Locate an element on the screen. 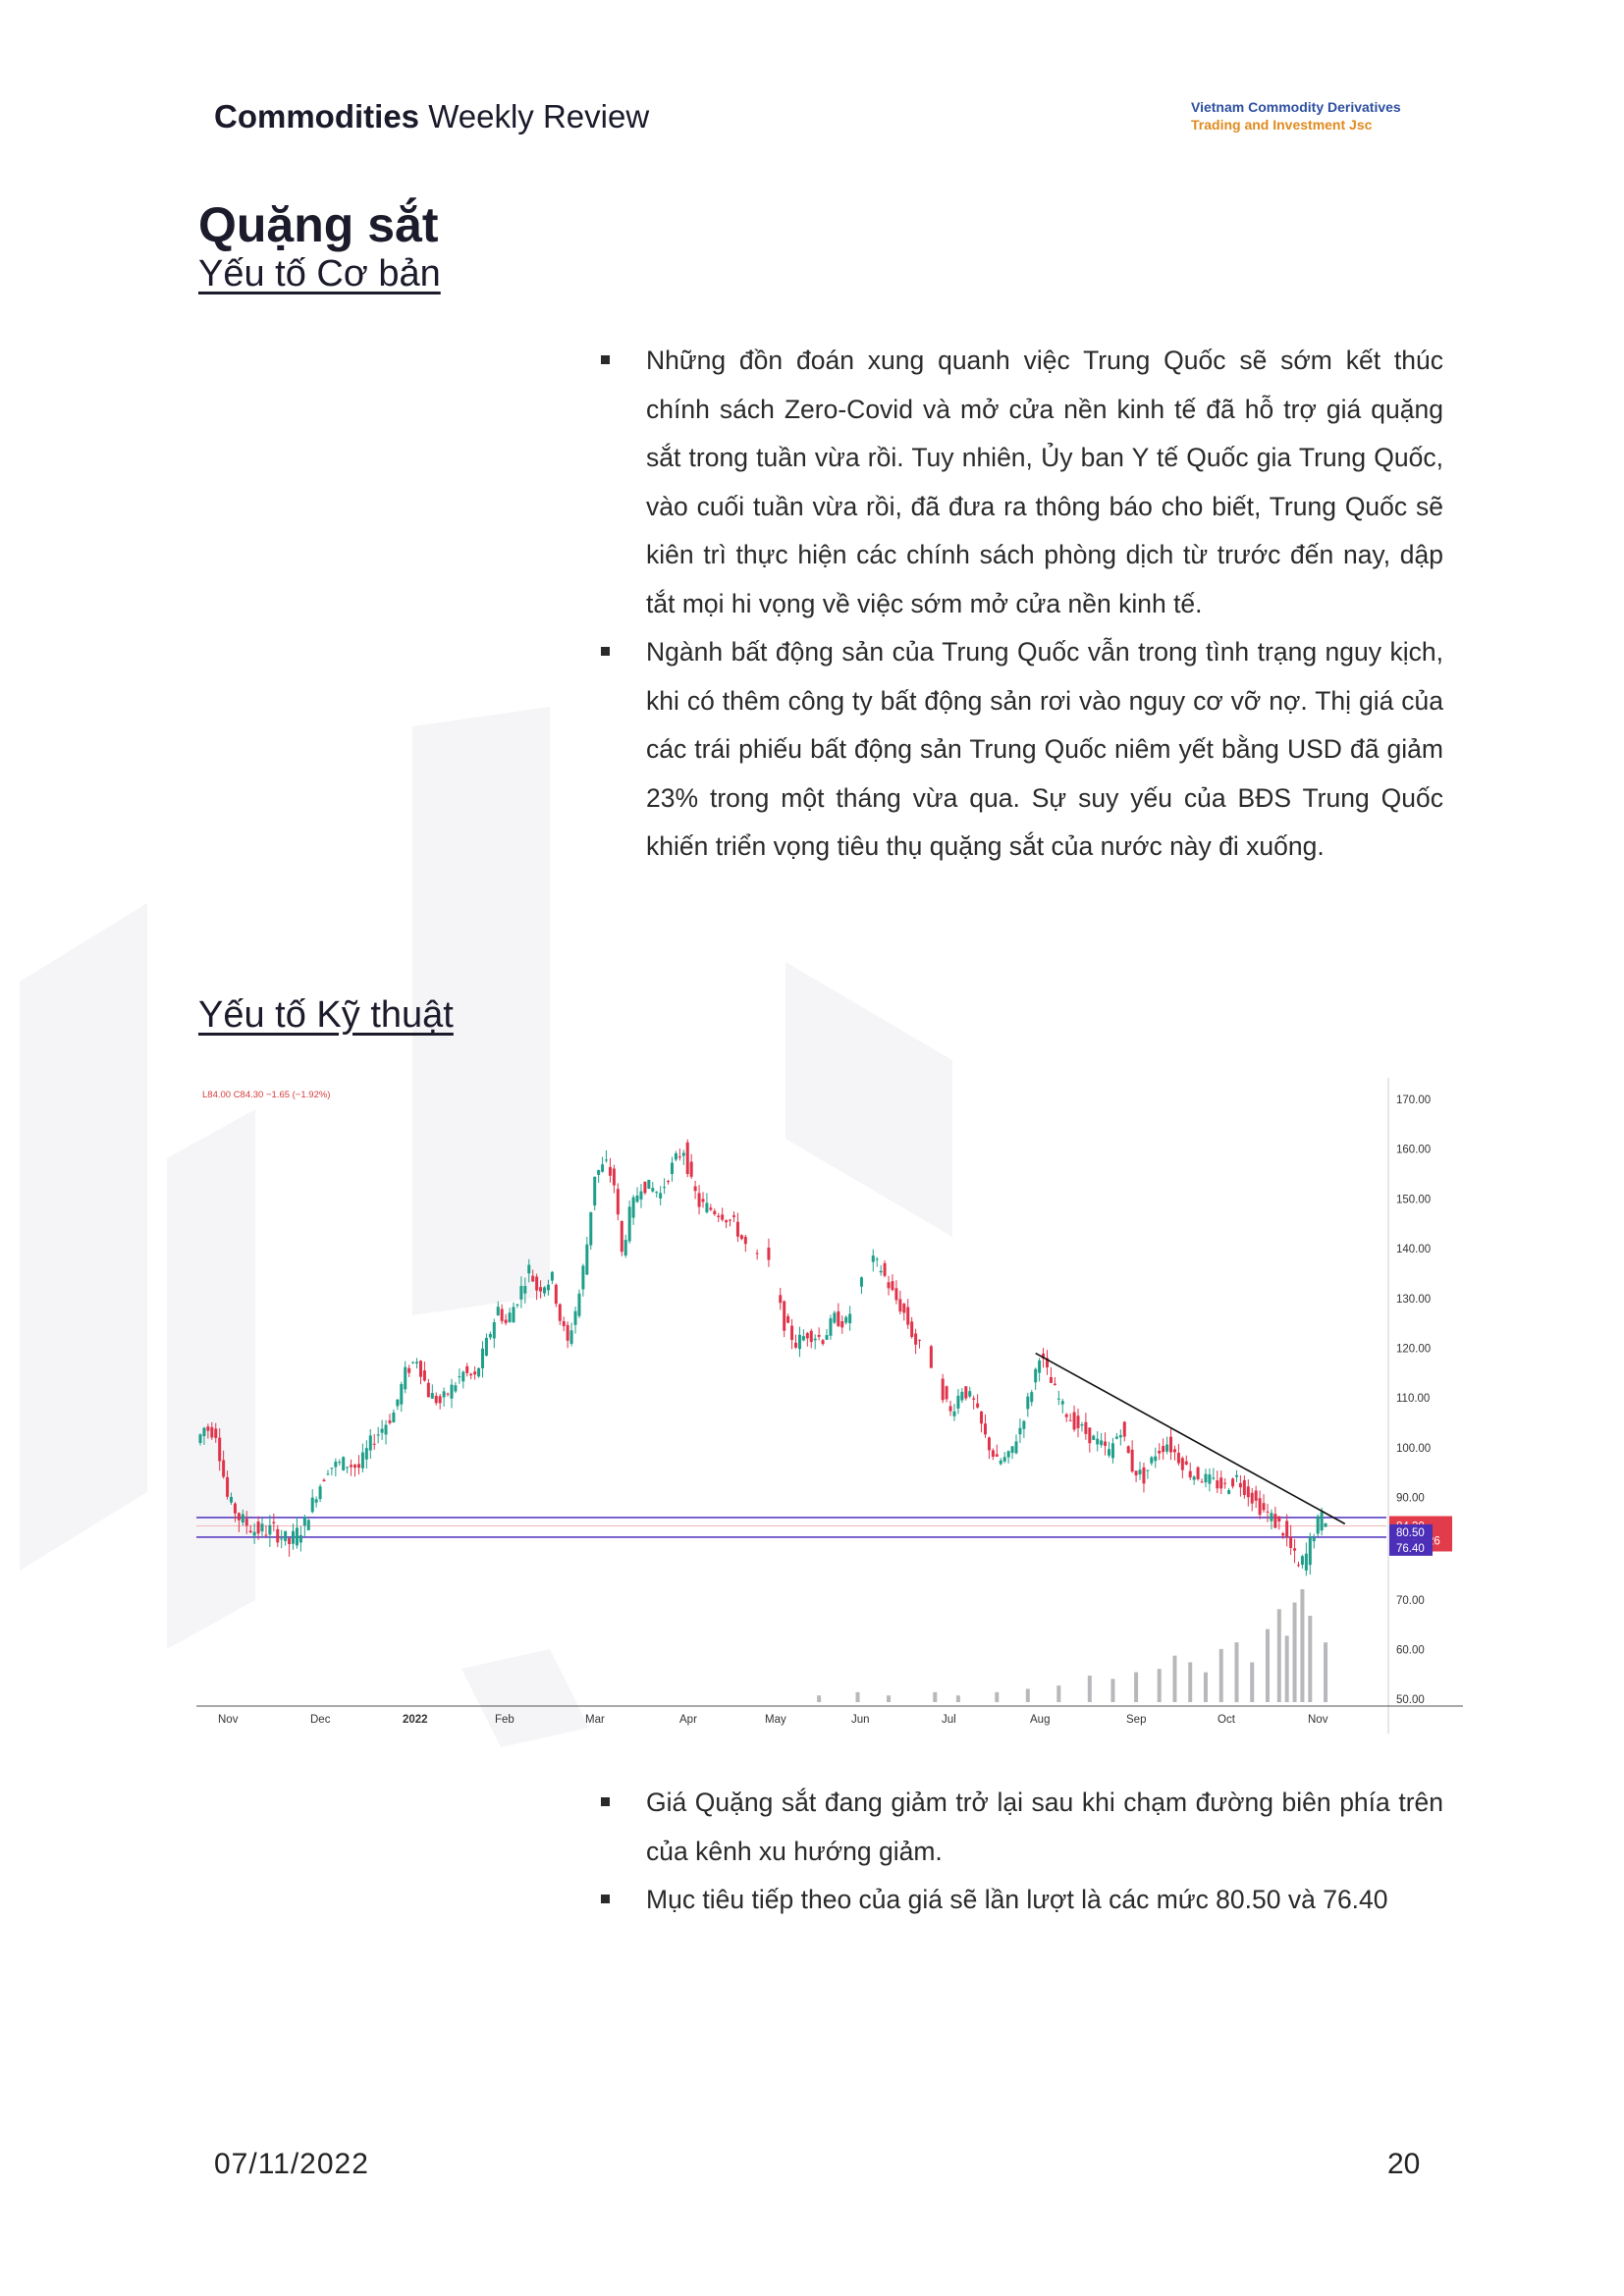 The width and height of the screenshot is (1624, 2296). x-tick-label: Apr is located at coordinates (688, 1720).